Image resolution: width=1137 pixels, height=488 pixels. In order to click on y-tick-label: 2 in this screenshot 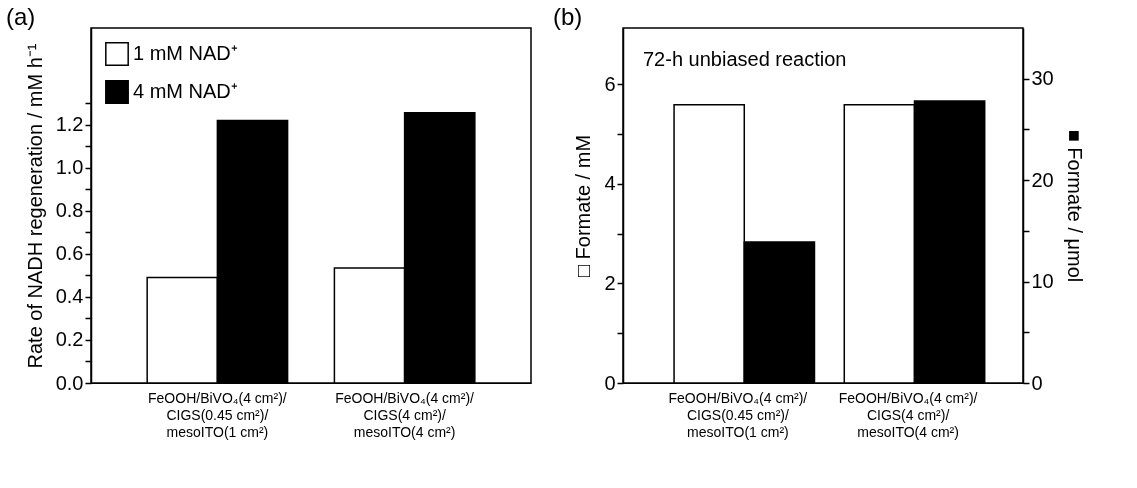, I will do `click(610, 282)`.